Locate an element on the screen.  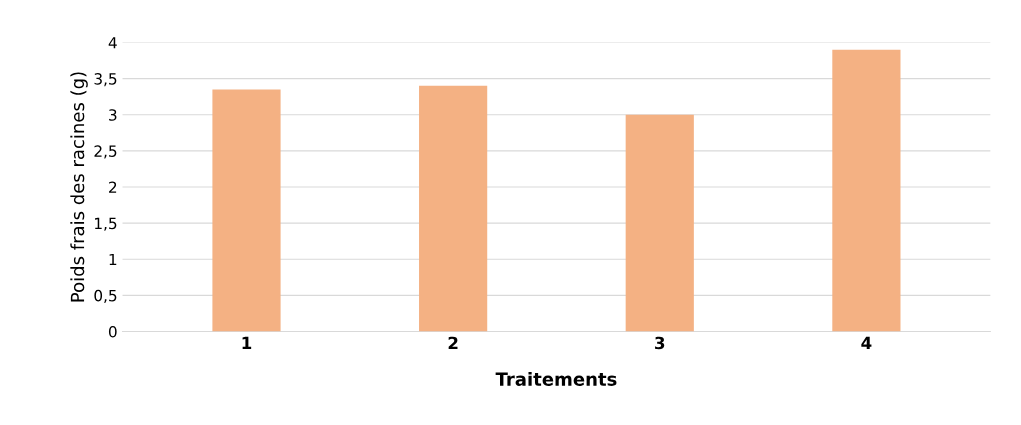
y-tick-label: 2,5 is located at coordinates (105, 152).